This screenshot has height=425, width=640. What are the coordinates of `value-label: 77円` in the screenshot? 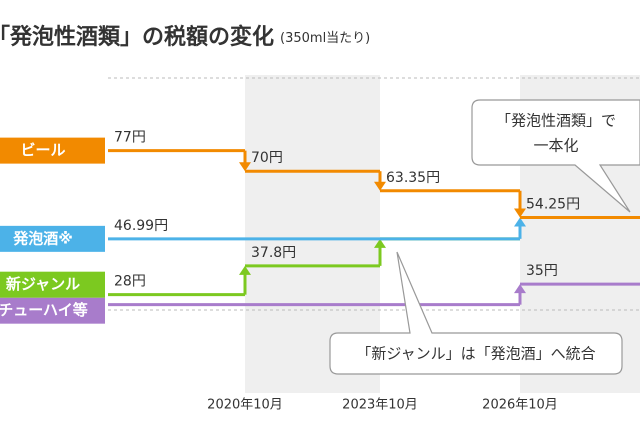 It's located at (130, 138).